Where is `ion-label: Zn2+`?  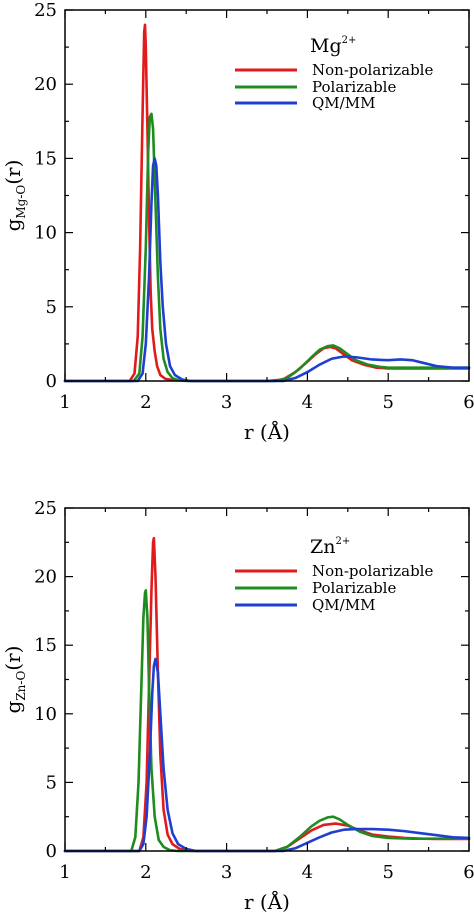 ion-label: Zn2+ is located at coordinates (330, 547).